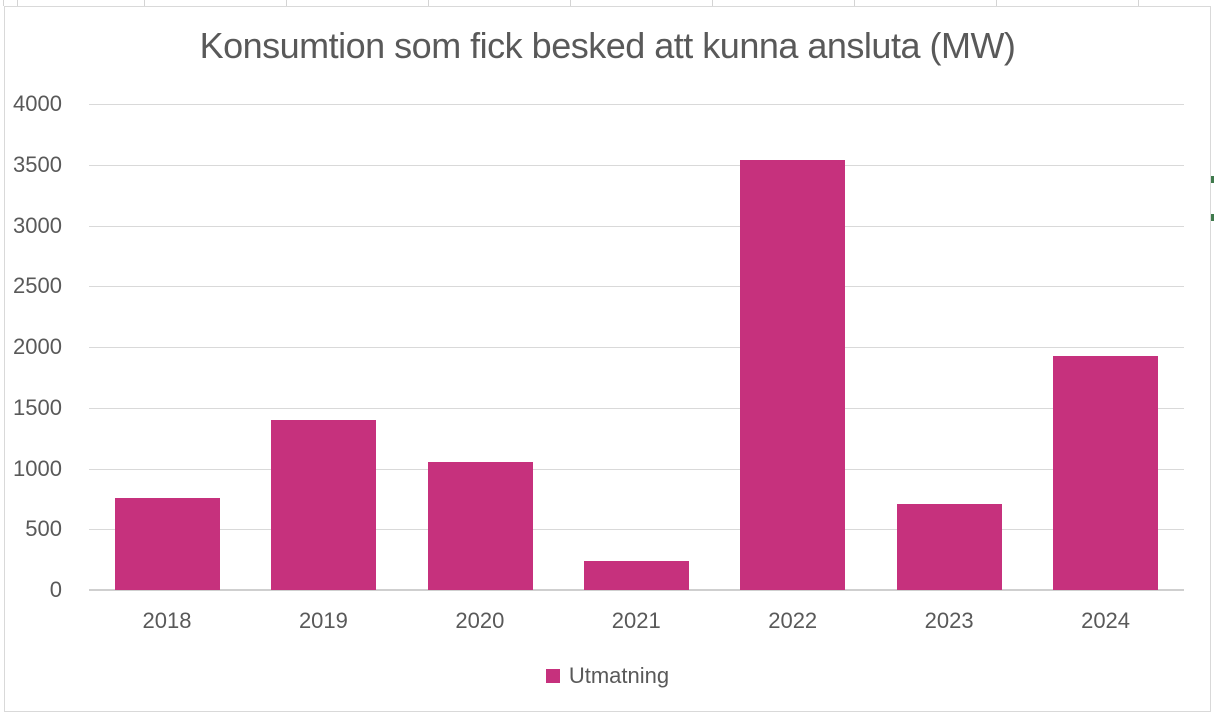 This screenshot has width=1214, height=713. I want to click on bar-2018, so click(167, 543).